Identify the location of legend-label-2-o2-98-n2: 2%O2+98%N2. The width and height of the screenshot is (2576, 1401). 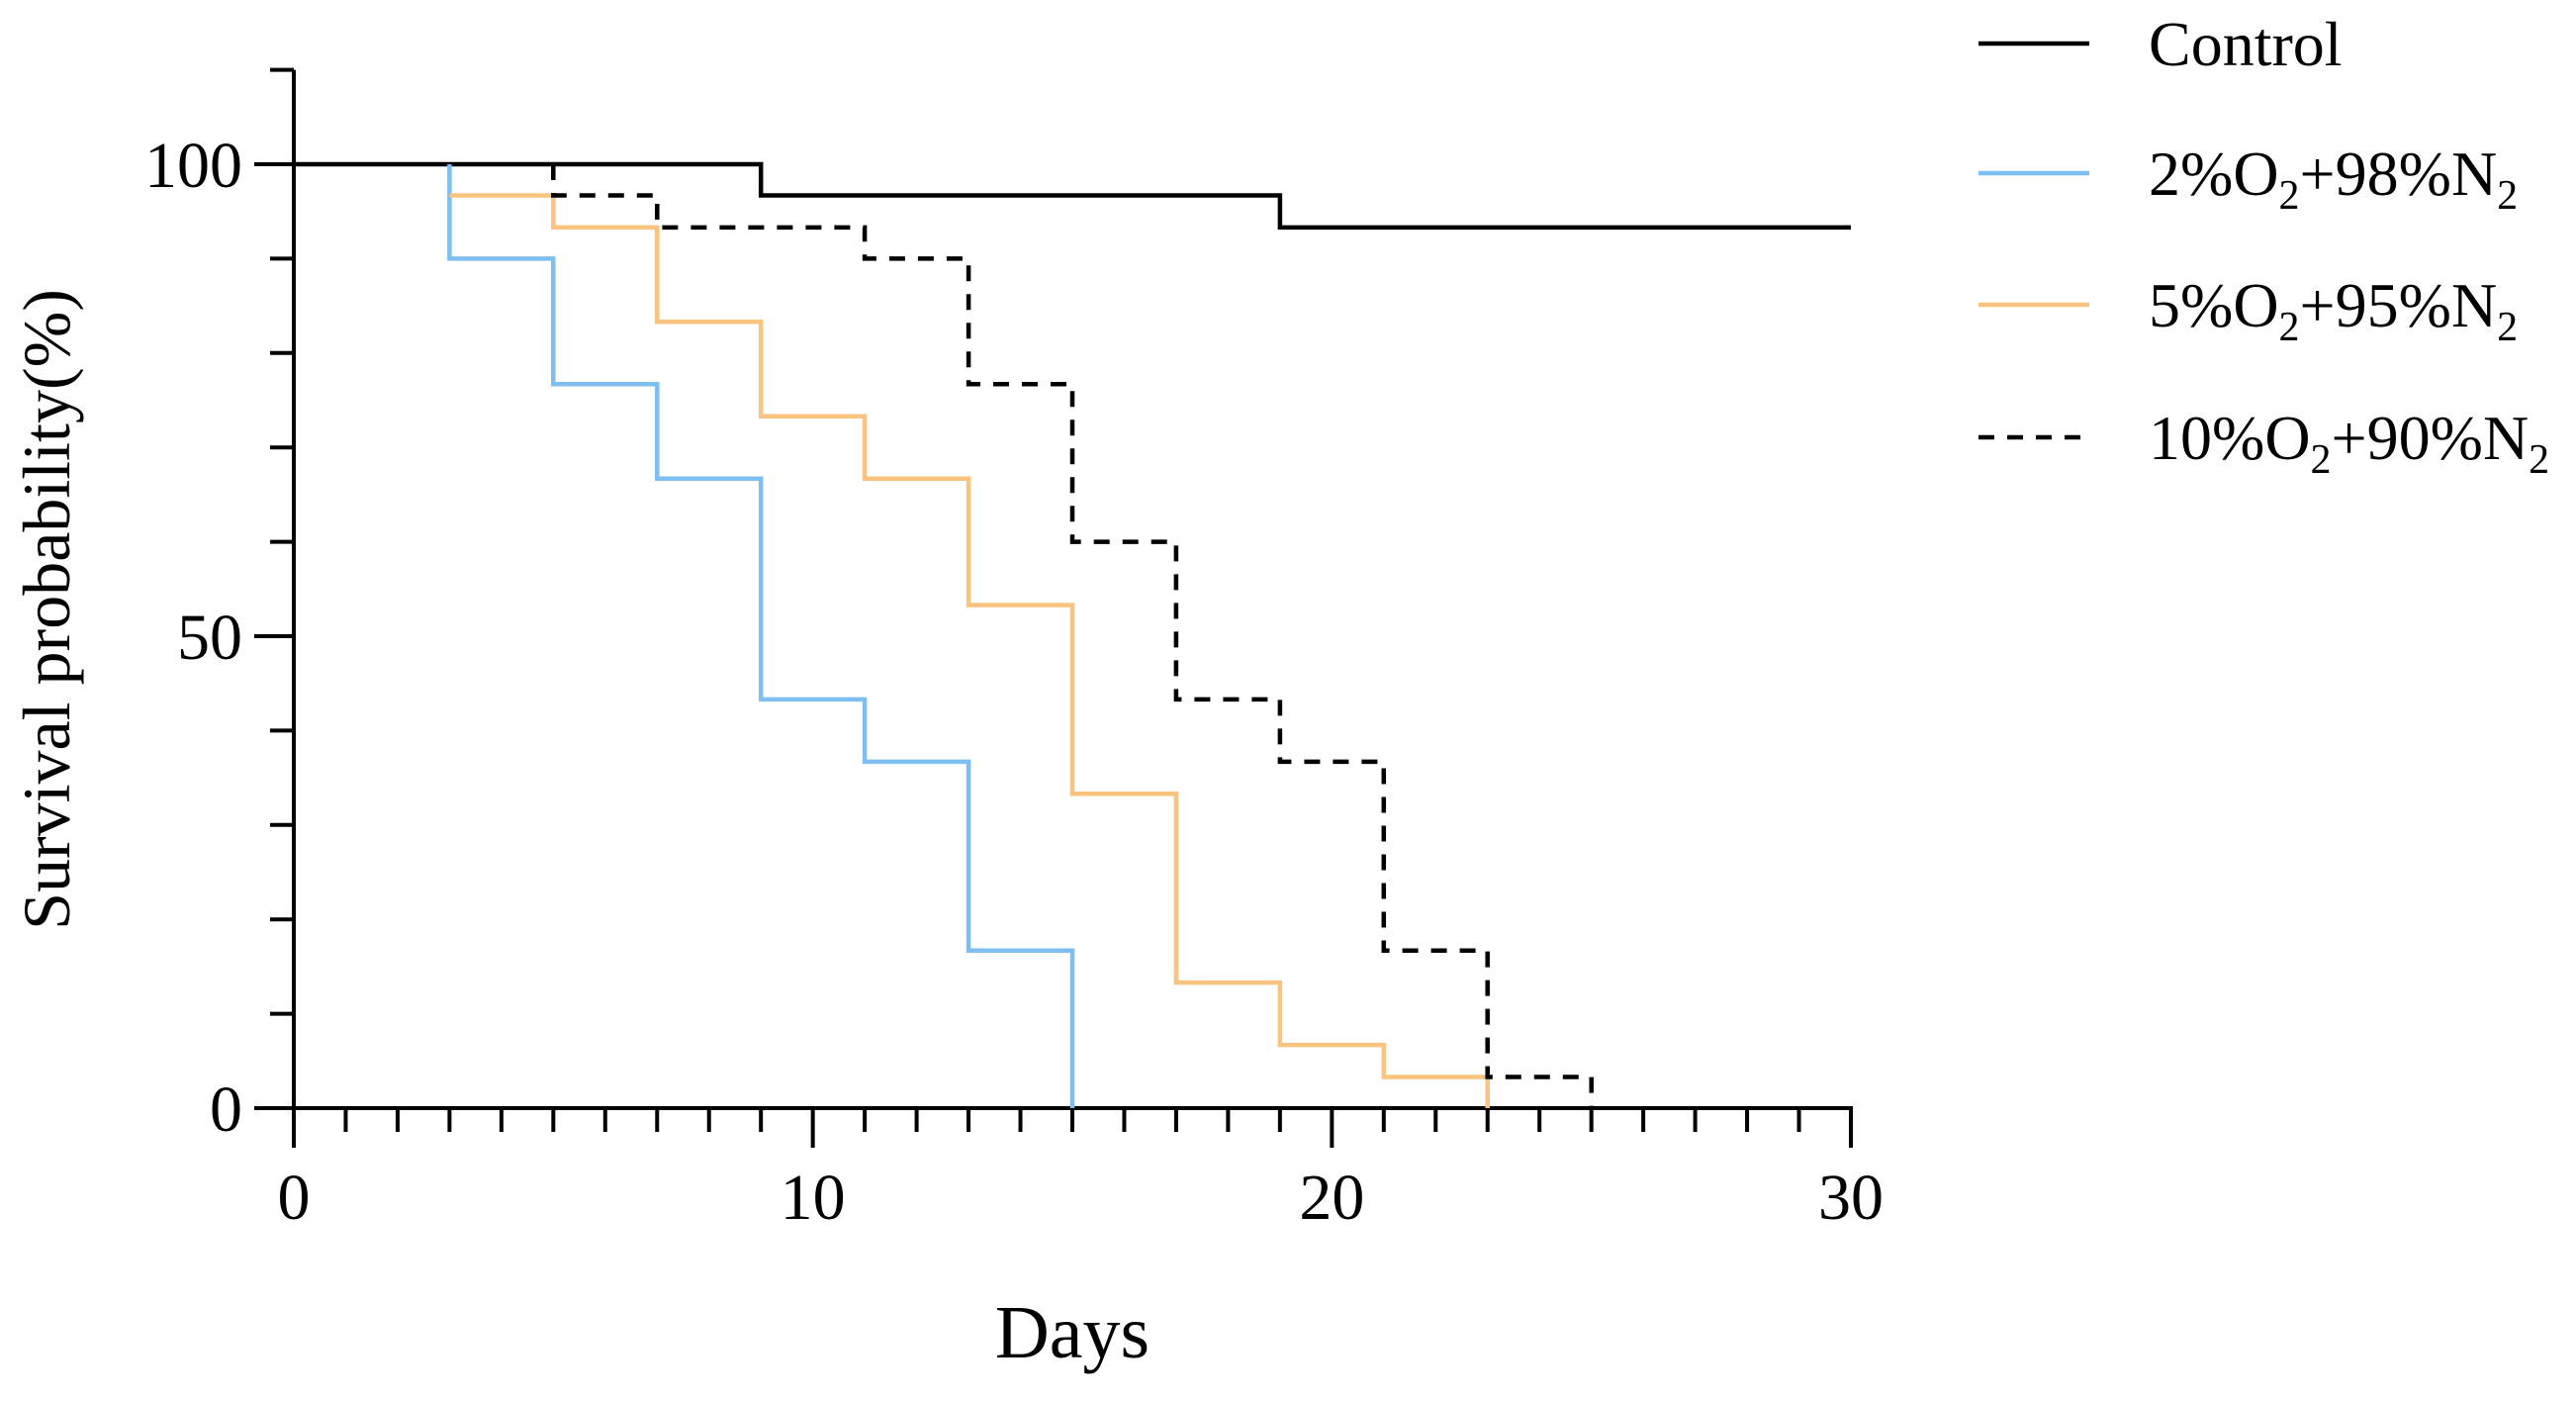
(2333, 179).